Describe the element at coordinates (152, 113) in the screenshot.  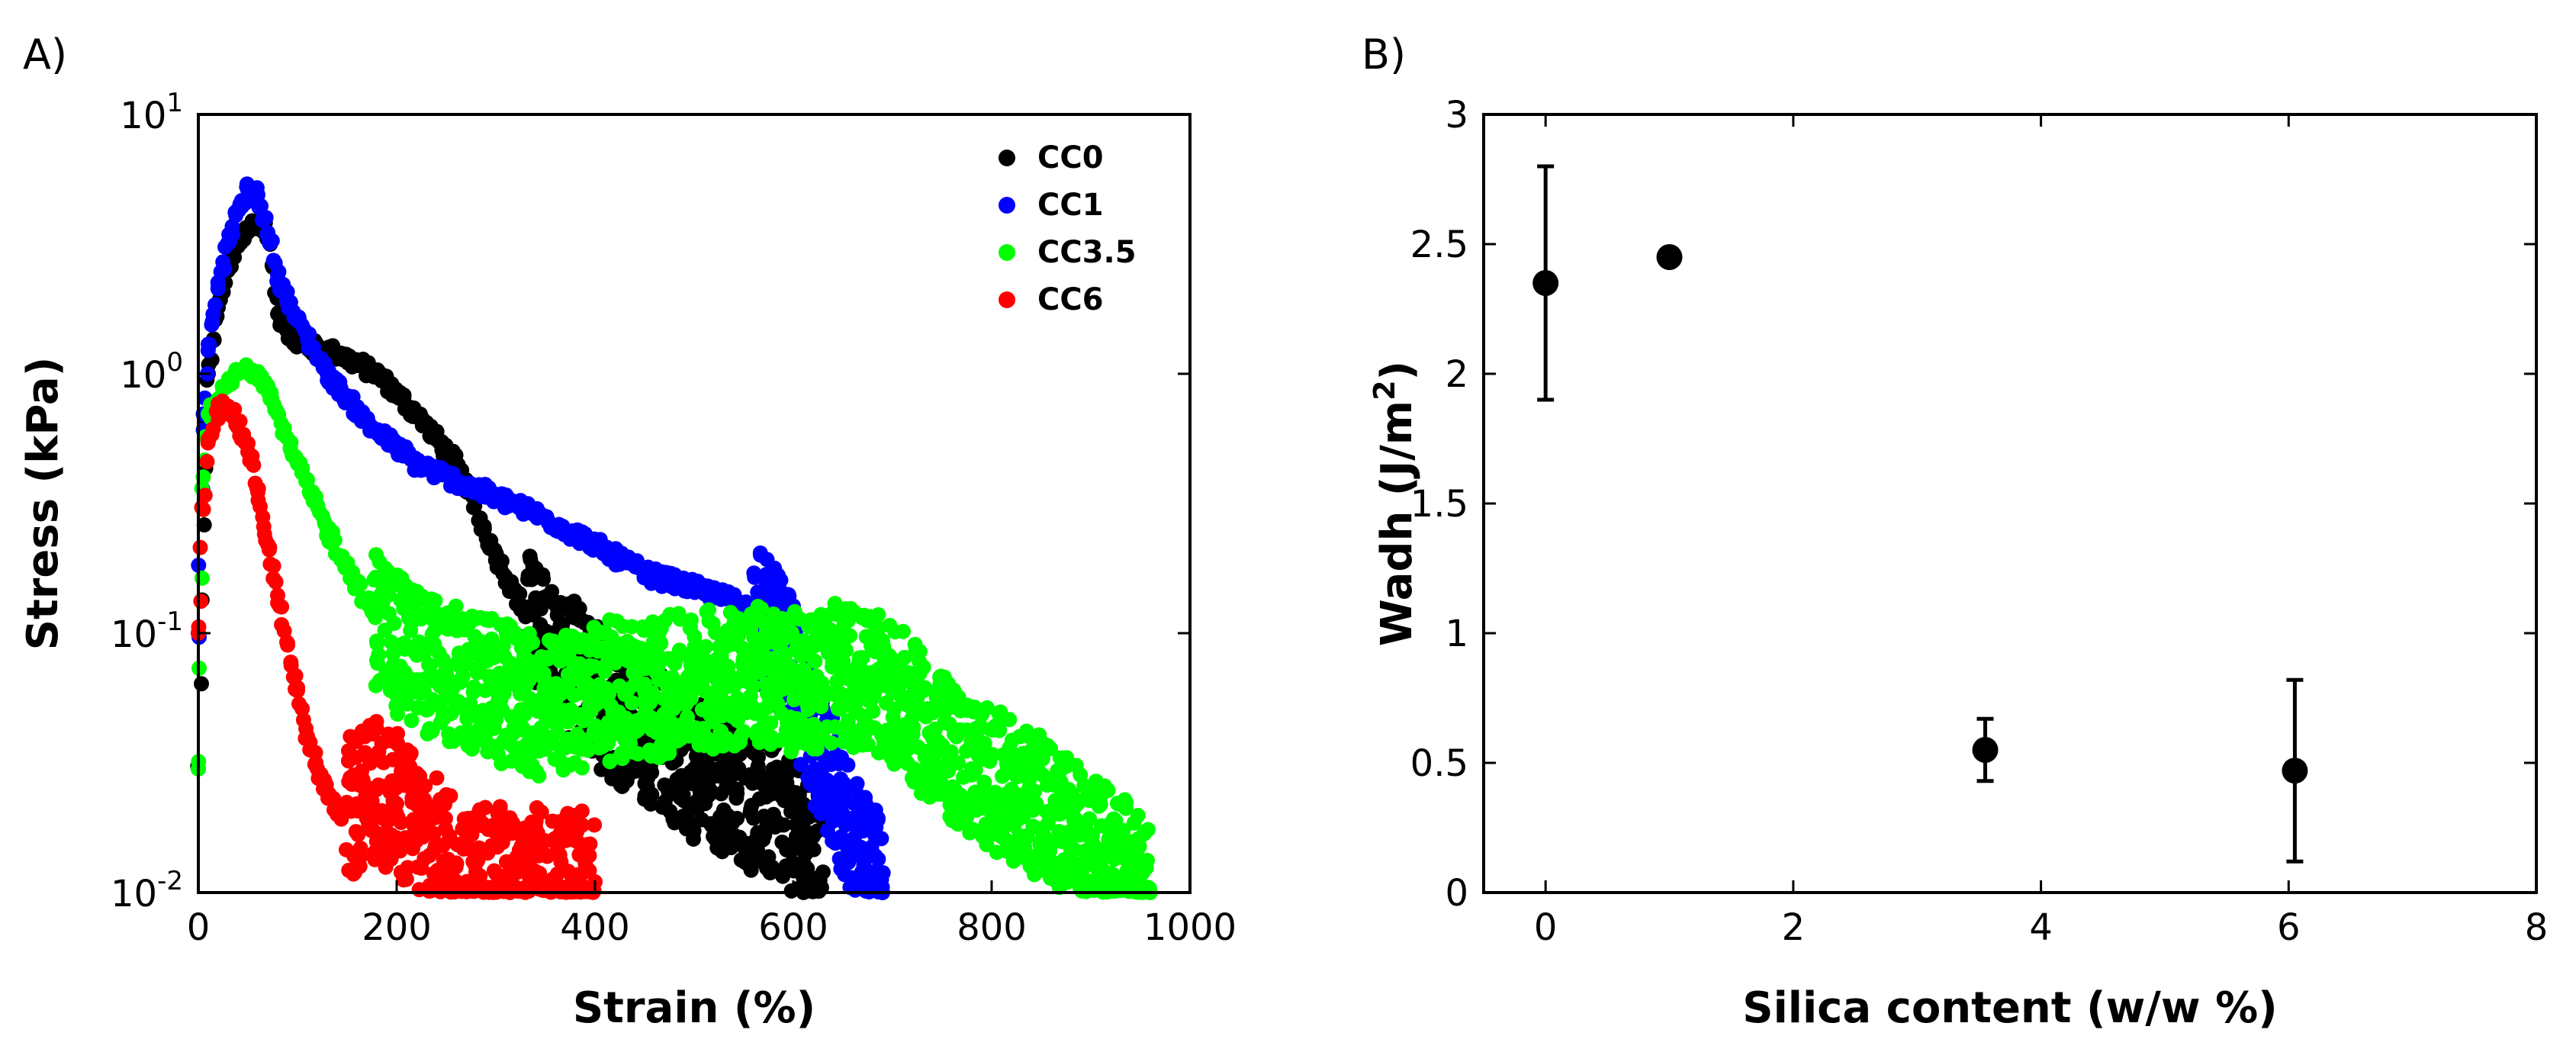
I see `panel-a-y-tick-label: 10¹` at that location.